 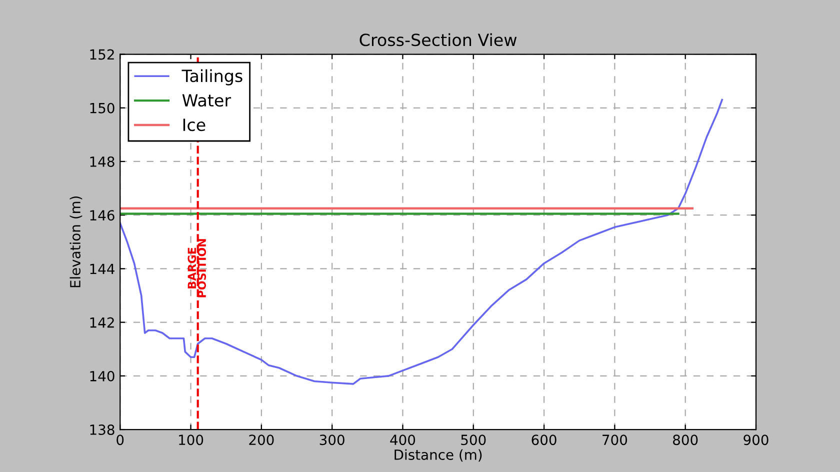 I want to click on chart-title: Cross-Section View, so click(x=438, y=39).